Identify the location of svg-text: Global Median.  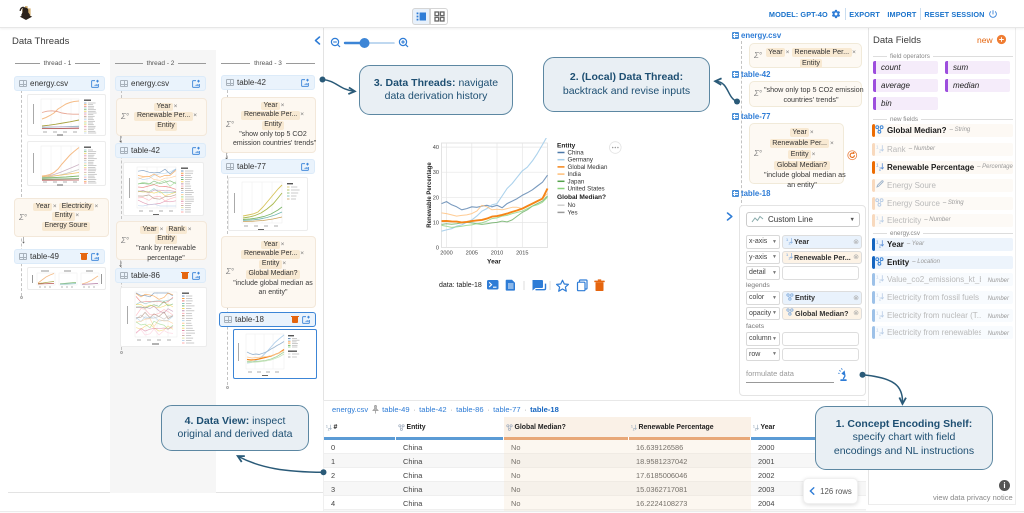
(588, 167).